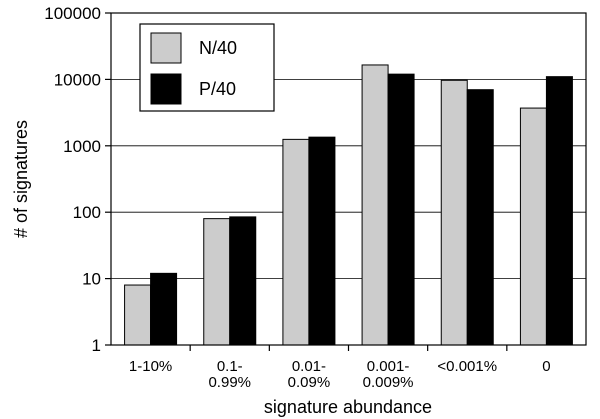 This screenshot has height=419, width=600. Describe the element at coordinates (401, 209) in the screenshot. I see `bar-P40-cat3` at that location.